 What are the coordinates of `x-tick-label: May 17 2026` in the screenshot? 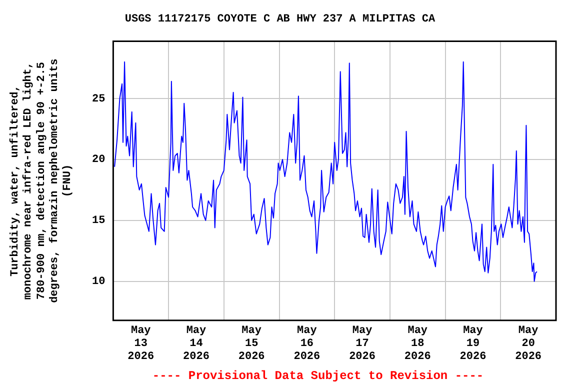 It's located at (362, 344).